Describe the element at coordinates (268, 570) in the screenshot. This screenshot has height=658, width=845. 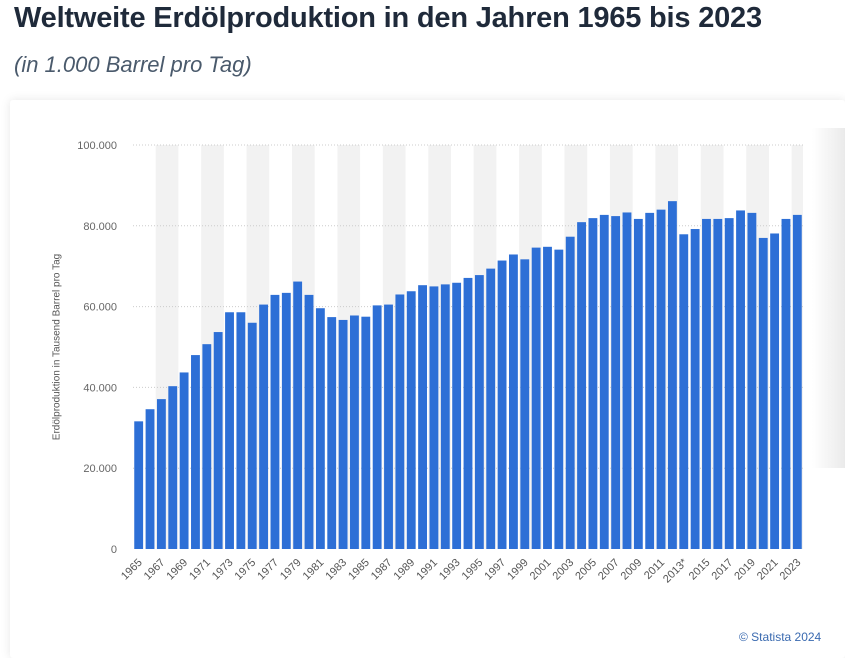
I see `x-tick-label: 1977` at that location.